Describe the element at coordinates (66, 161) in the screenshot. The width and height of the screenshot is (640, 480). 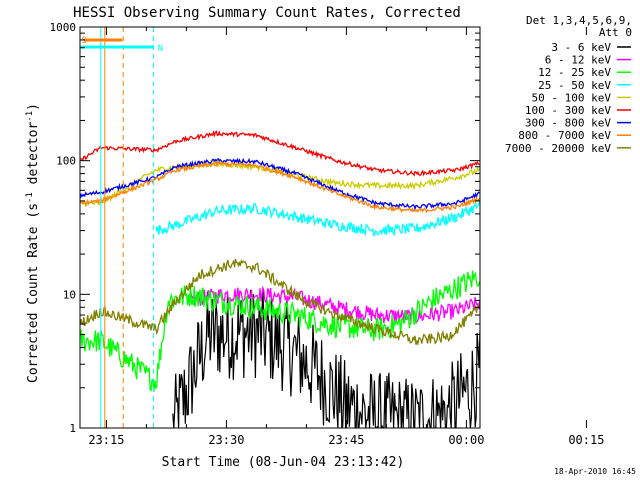
I see `y-tick-label: 100` at that location.